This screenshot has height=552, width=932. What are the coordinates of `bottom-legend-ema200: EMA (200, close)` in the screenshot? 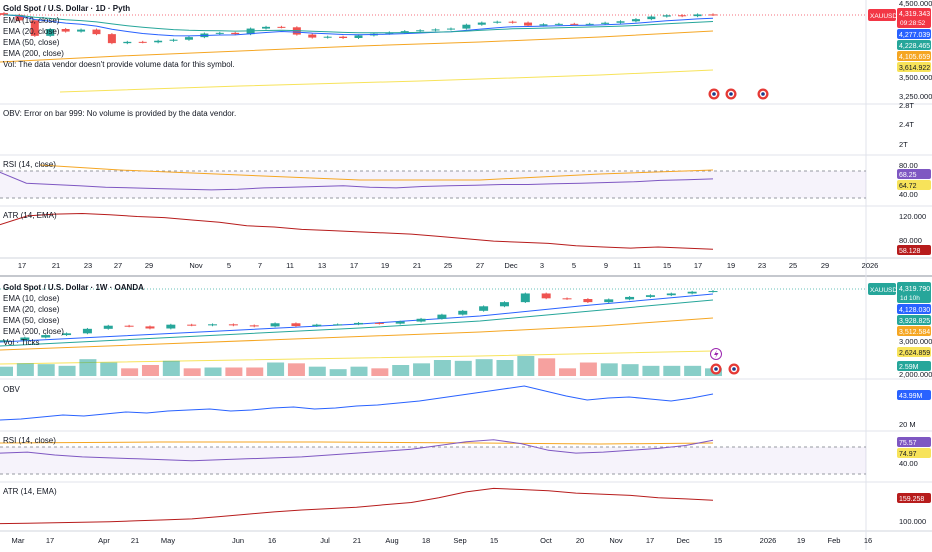 It's located at (33, 331).